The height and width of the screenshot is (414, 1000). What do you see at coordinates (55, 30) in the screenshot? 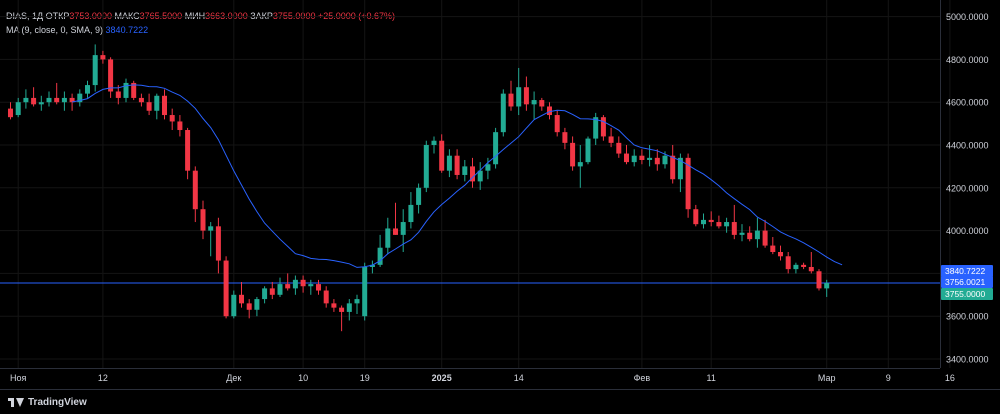
I see `ma-legend-label: MA (9, close, 0, SMA, 9)` at bounding box center [55, 30].